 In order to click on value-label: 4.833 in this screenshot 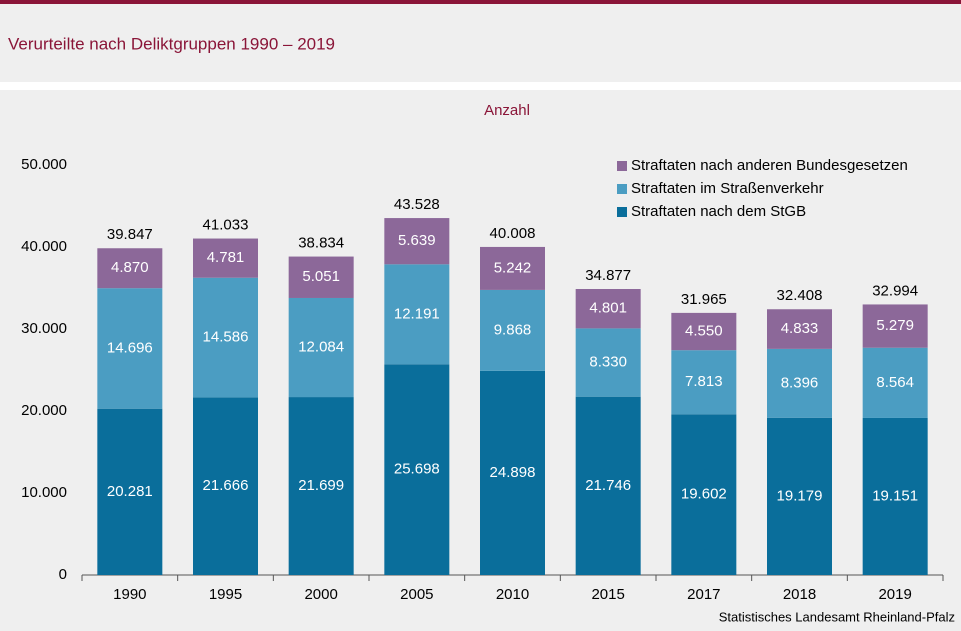, I will do `click(800, 328)`.